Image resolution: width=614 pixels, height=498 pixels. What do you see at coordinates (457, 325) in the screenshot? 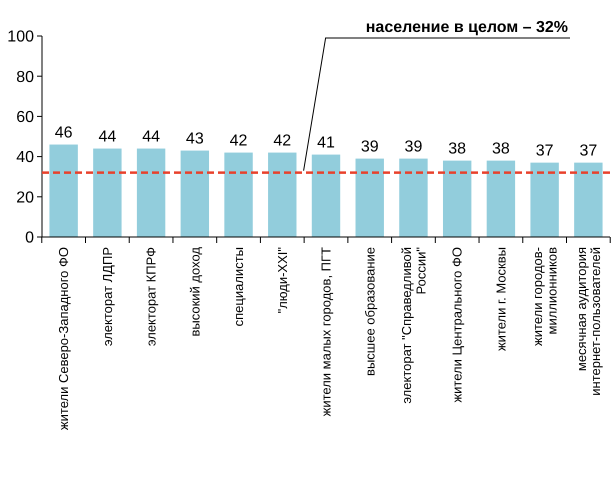
I see `x-tick-label: жители Центрального ФО` at bounding box center [457, 325].